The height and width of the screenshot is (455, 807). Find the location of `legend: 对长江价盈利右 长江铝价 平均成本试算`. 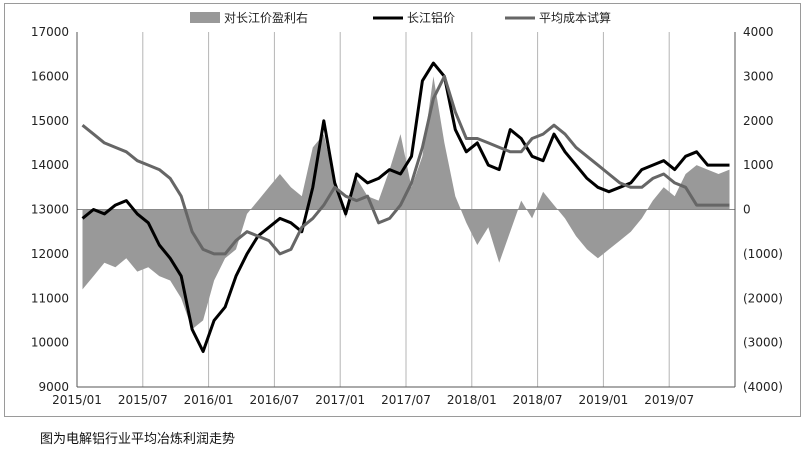

legend: 对长江价盈利右 长江铝价 平均成本试算 is located at coordinates (400, 17).